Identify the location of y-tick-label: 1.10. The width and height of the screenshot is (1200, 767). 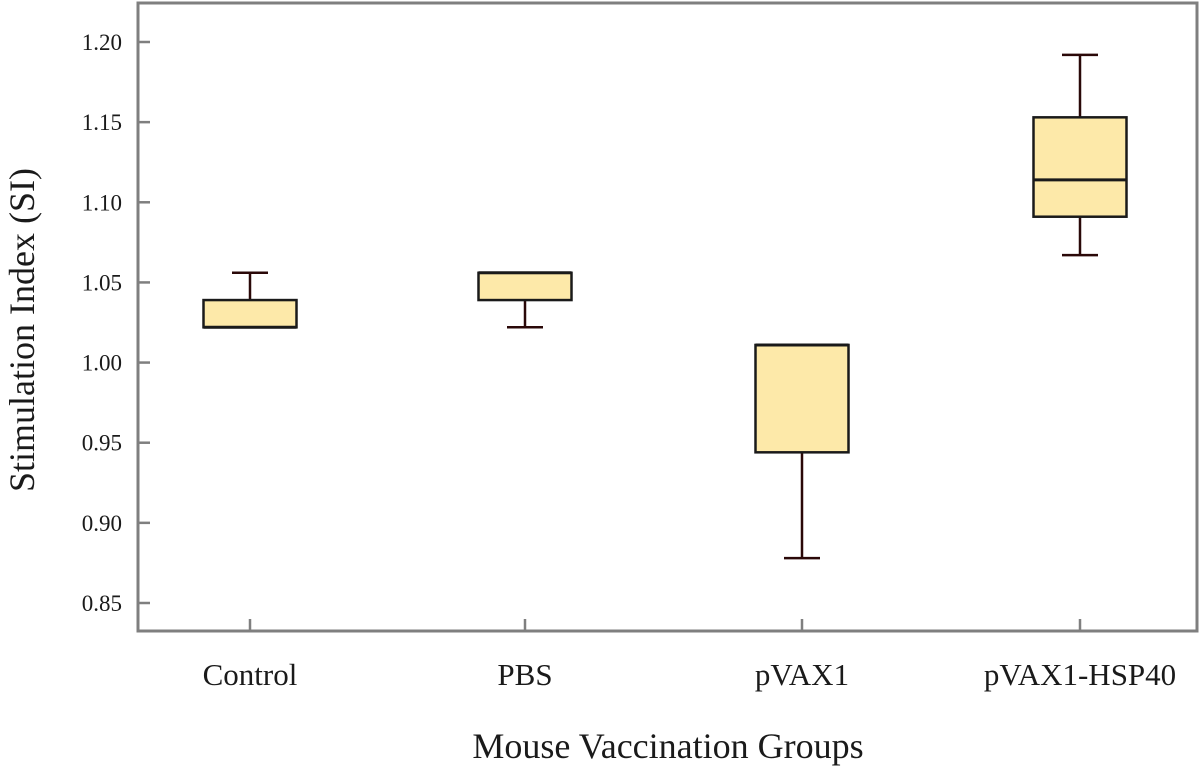
(102, 202).